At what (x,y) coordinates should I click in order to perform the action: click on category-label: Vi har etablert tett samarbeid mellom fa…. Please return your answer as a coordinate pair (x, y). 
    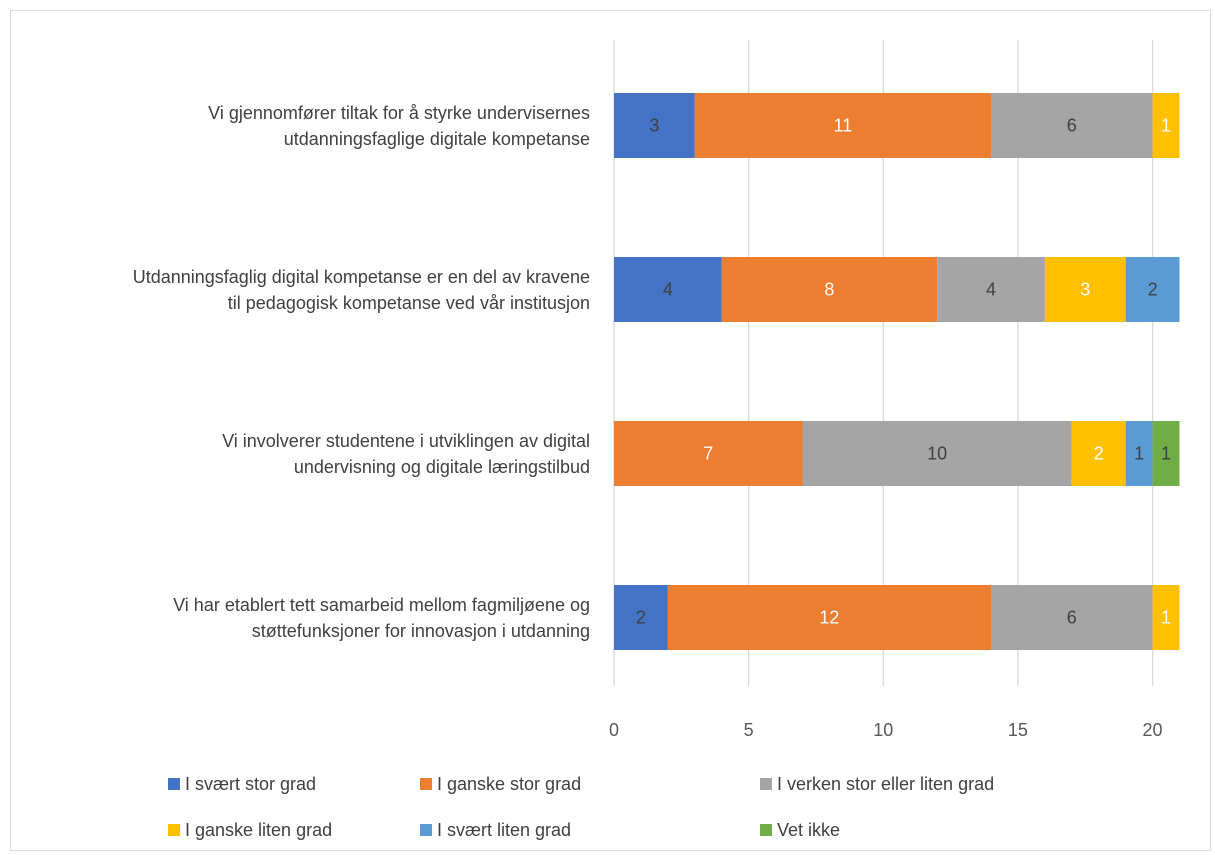
    Looking at the image, I should click on (381, 617).